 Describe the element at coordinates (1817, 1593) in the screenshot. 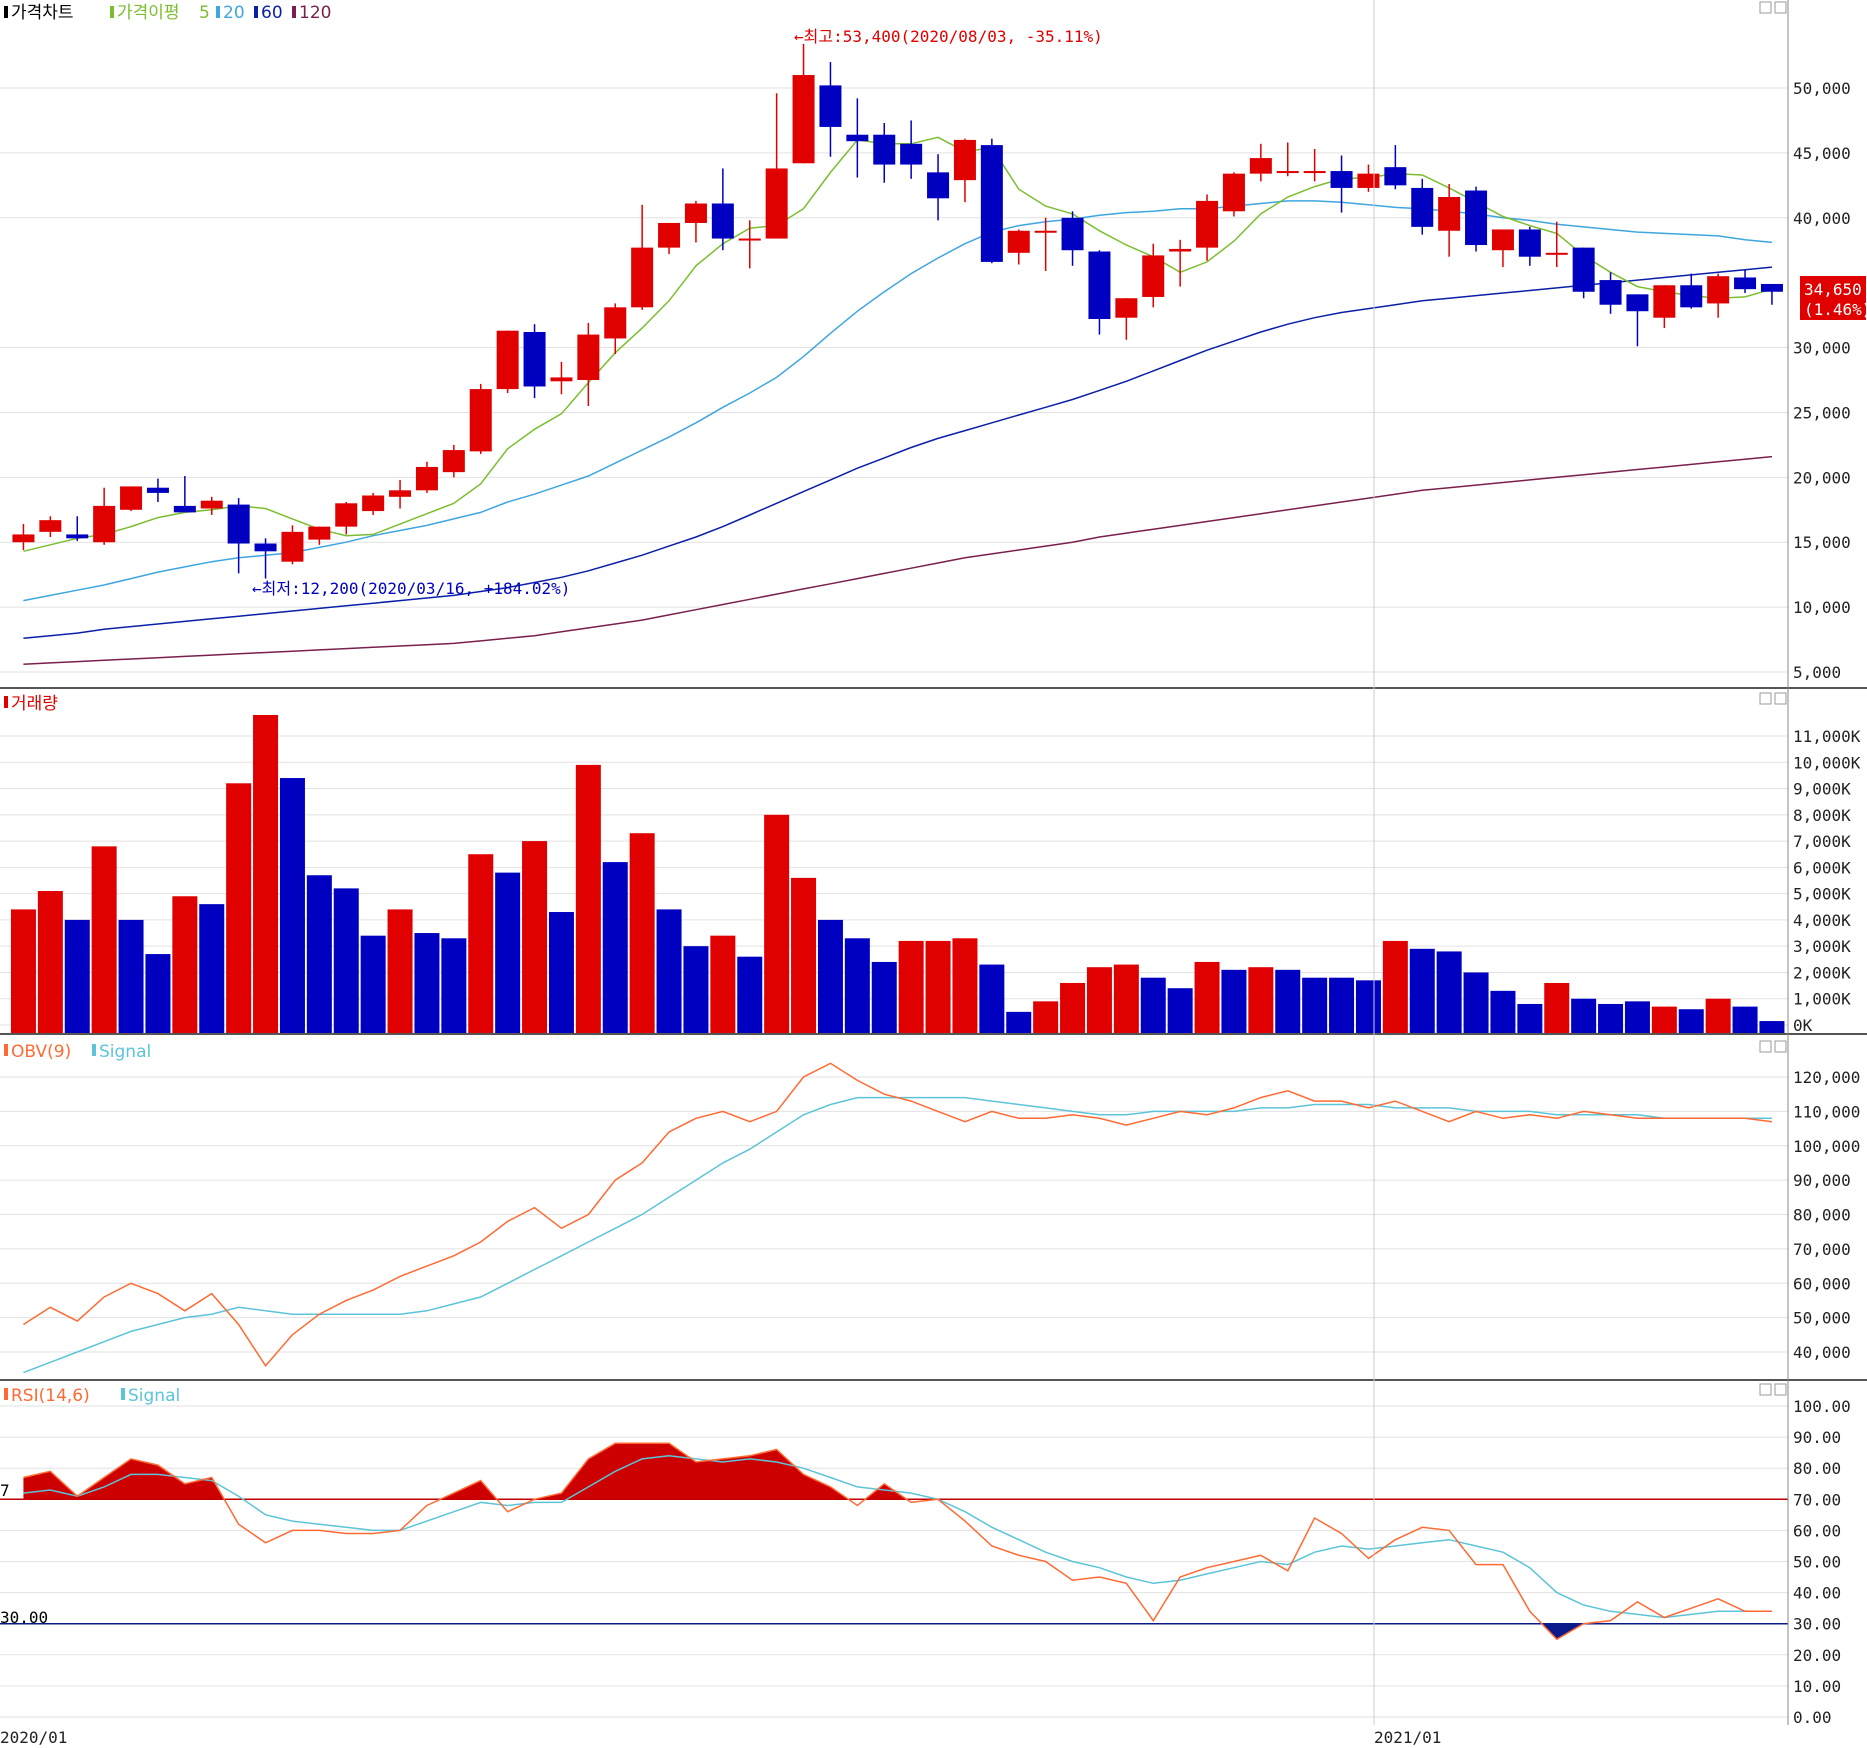

I see `rsi_panel-tick: 40.00` at that location.